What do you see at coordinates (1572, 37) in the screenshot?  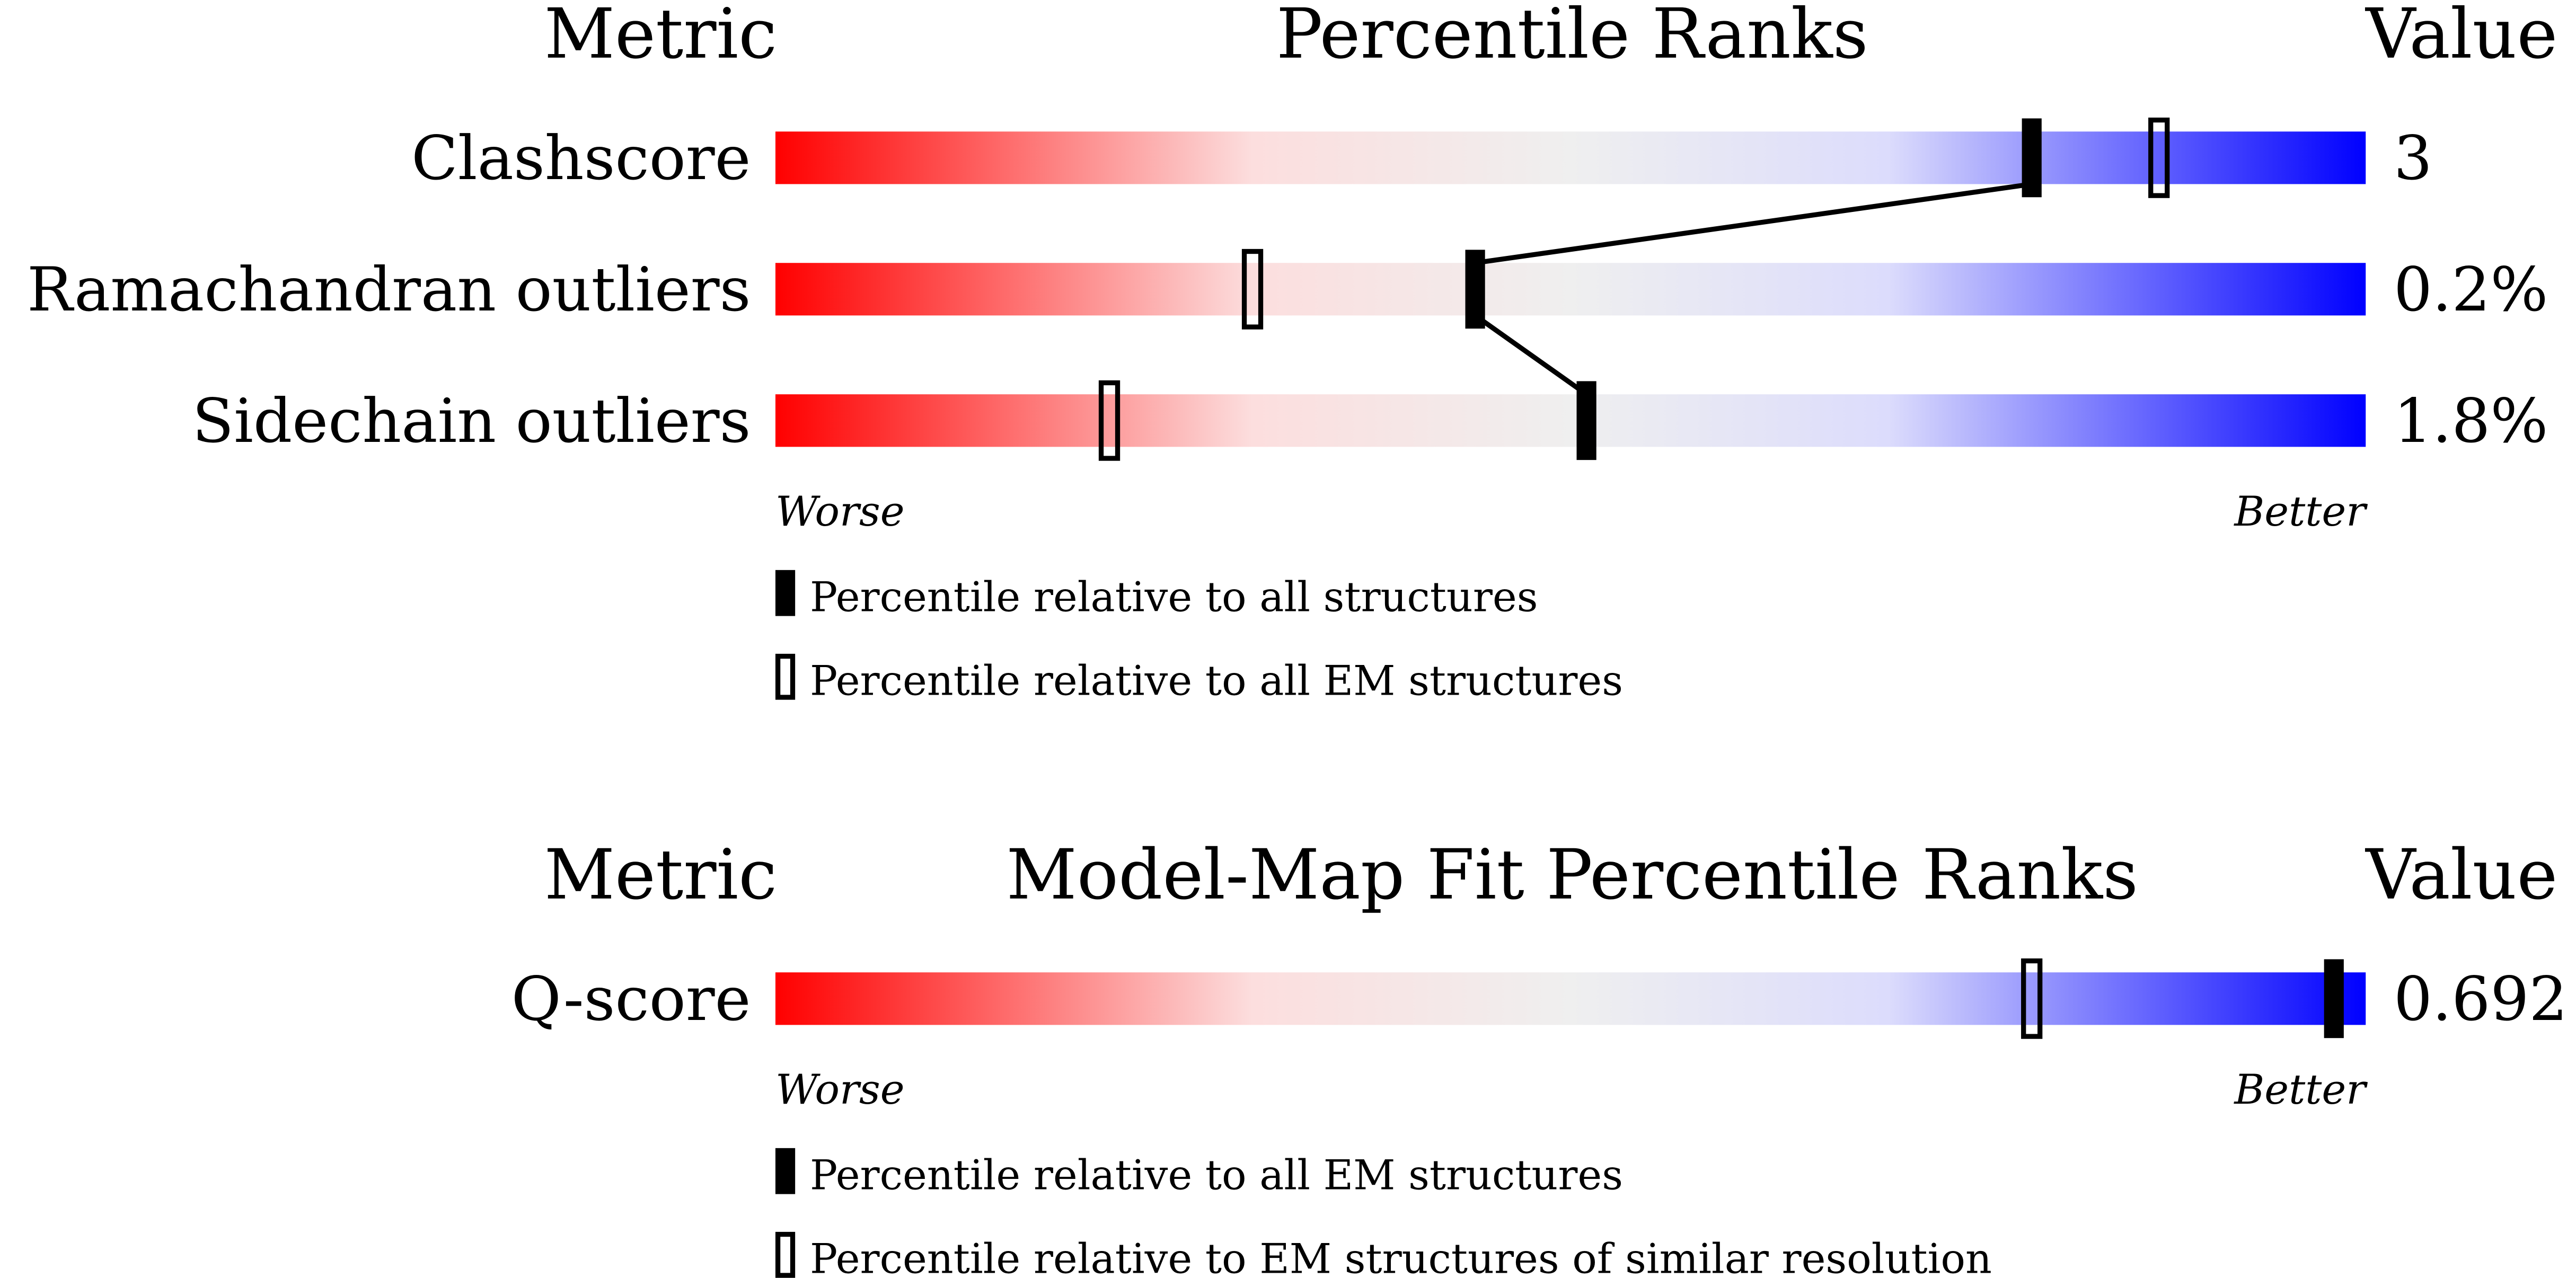 I see `header-title: Percentile Ranks` at bounding box center [1572, 37].